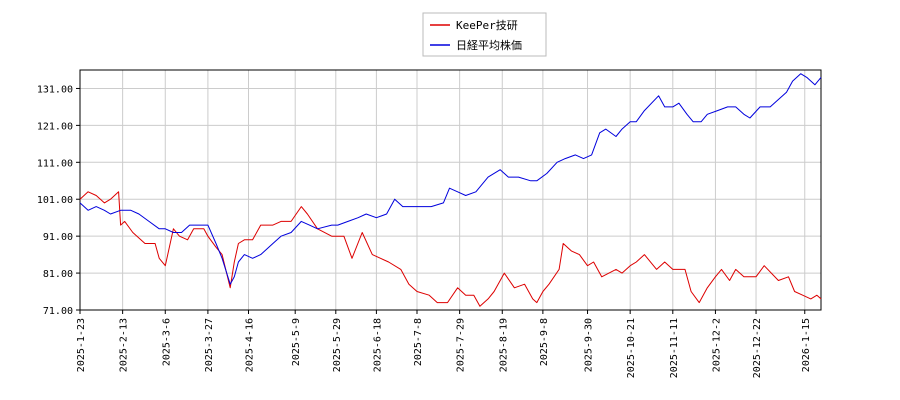 The image size is (900, 400). Describe the element at coordinates (55, 163) in the screenshot. I see `y-tick-label: 111.00` at that location.